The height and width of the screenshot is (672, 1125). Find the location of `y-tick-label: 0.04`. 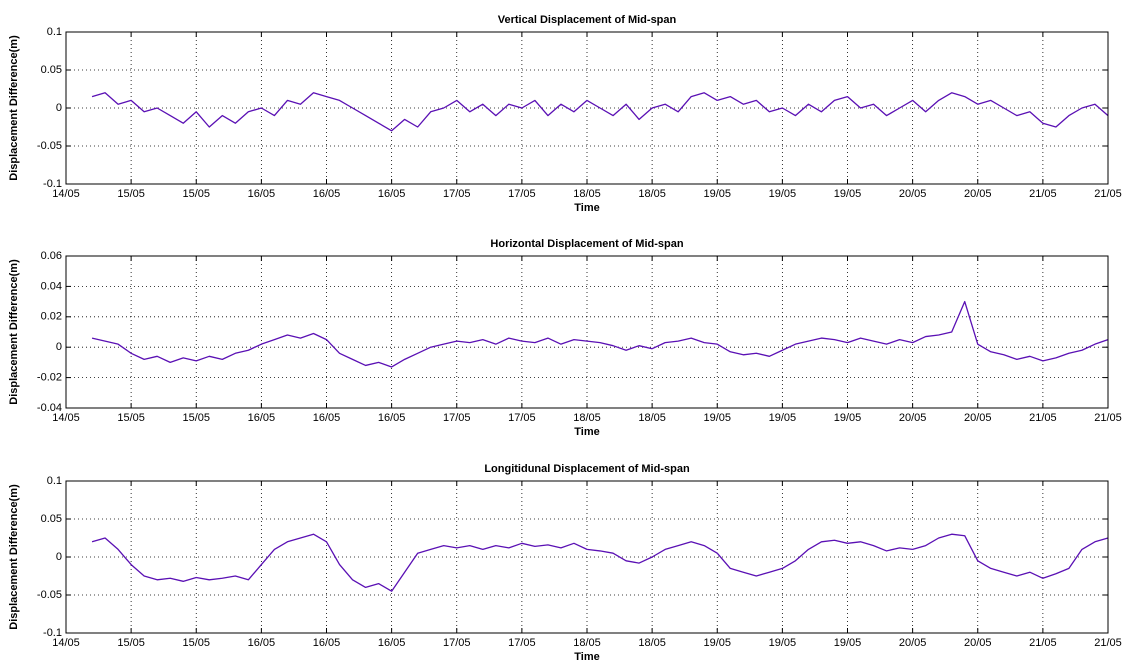

y-tick-label: 0.04 is located at coordinates (51, 286).